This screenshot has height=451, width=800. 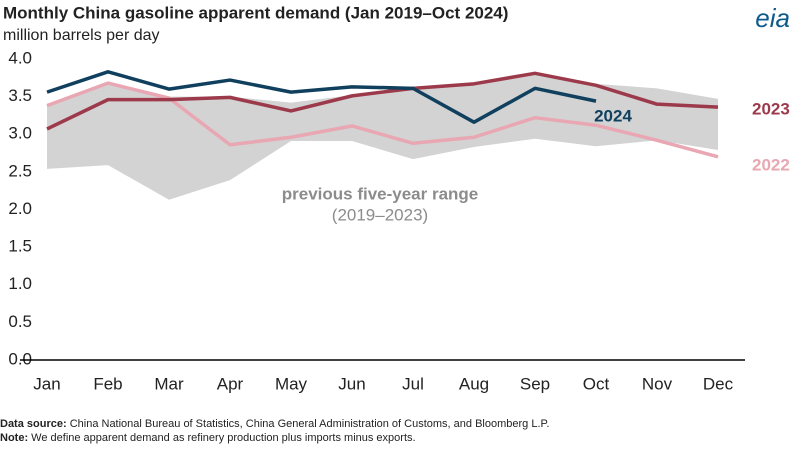 I want to click on y-tick-label: 2.5, so click(x=20, y=170).